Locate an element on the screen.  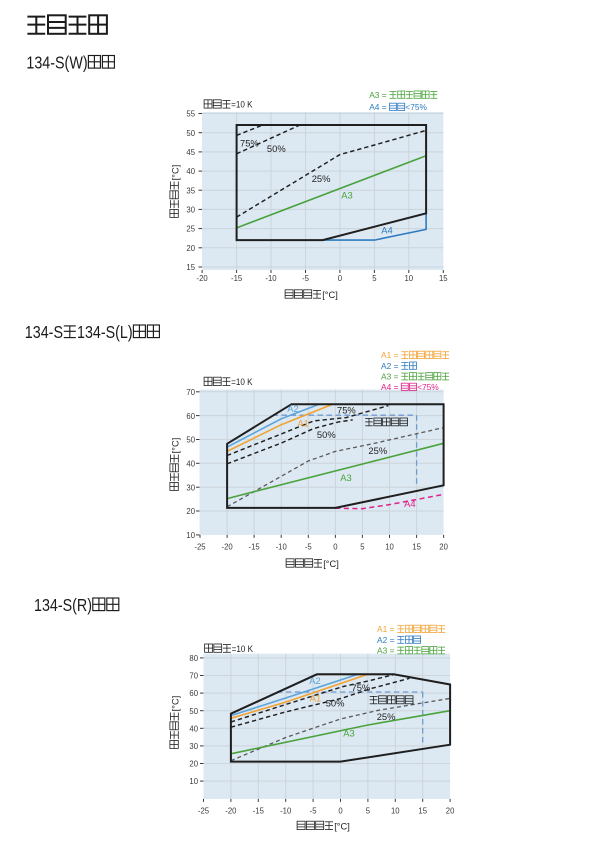
svg-text: 35 is located at coordinates (190, 190).